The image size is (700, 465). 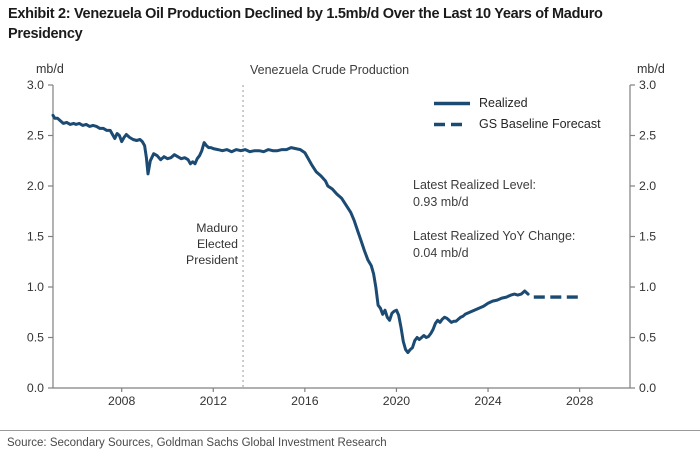 What do you see at coordinates (35, 136) in the screenshot?
I see `y-tick-label-left: 2.5` at bounding box center [35, 136].